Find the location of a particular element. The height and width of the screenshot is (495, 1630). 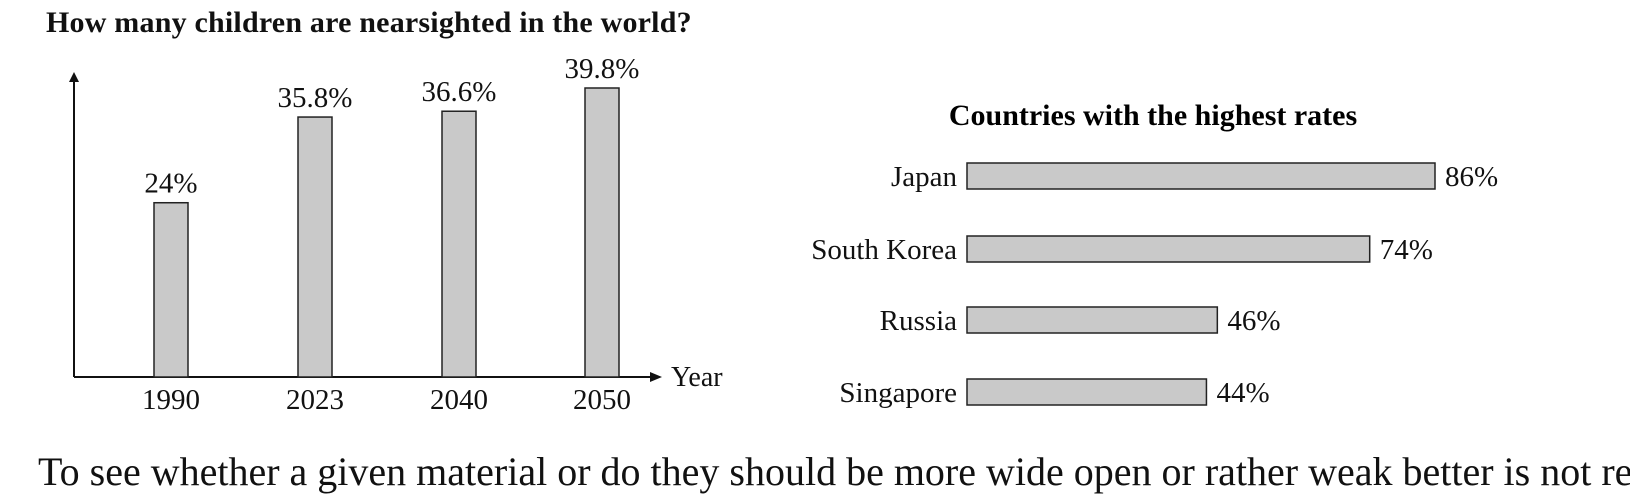

bar-1990 is located at coordinates (171, 289).